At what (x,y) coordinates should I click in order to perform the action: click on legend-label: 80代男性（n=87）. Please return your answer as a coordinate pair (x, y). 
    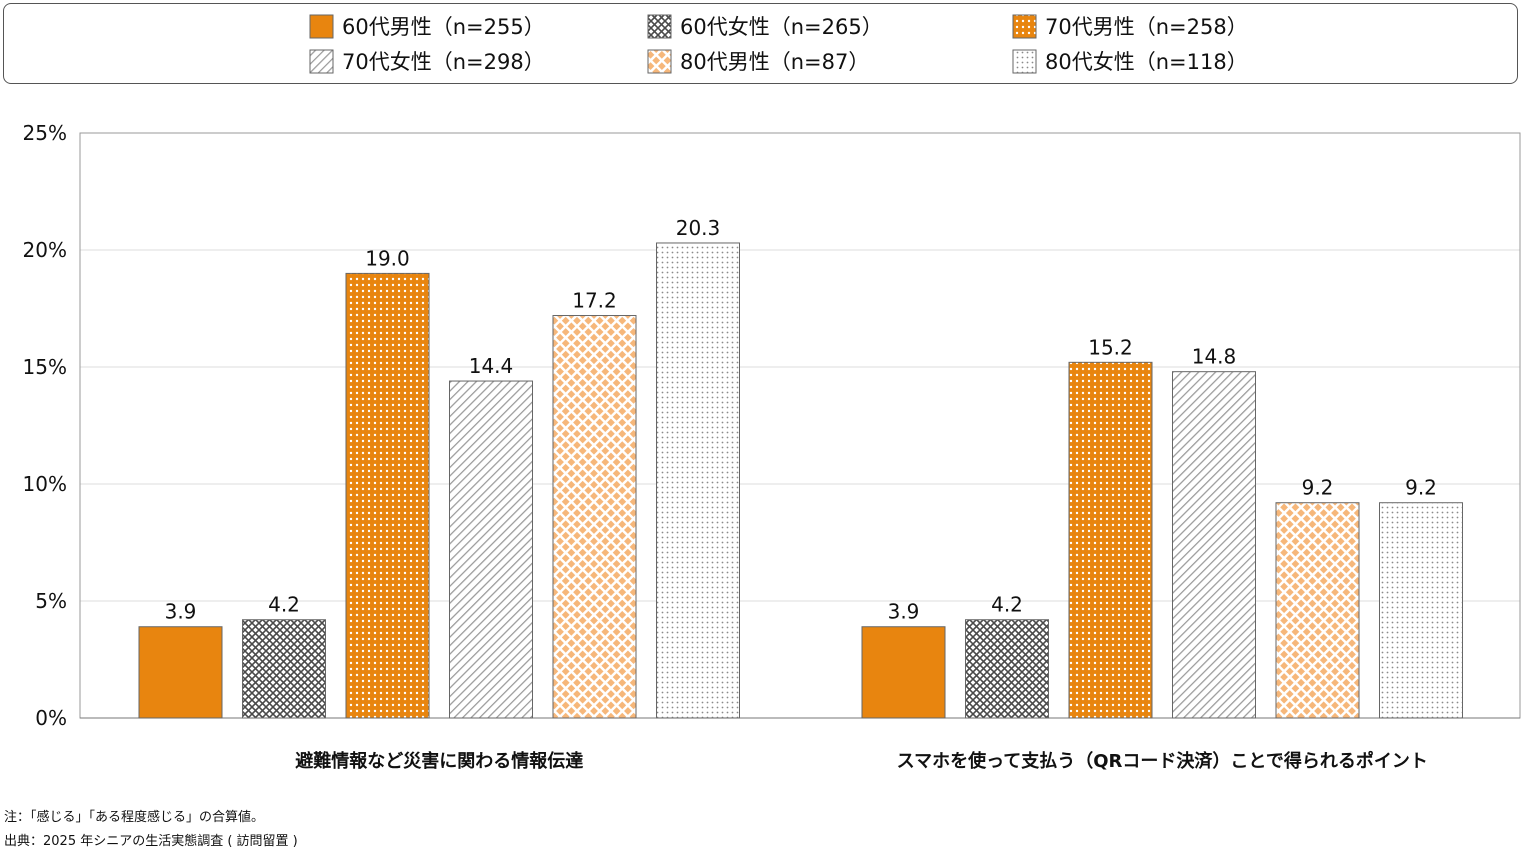
    Looking at the image, I should click on (774, 62).